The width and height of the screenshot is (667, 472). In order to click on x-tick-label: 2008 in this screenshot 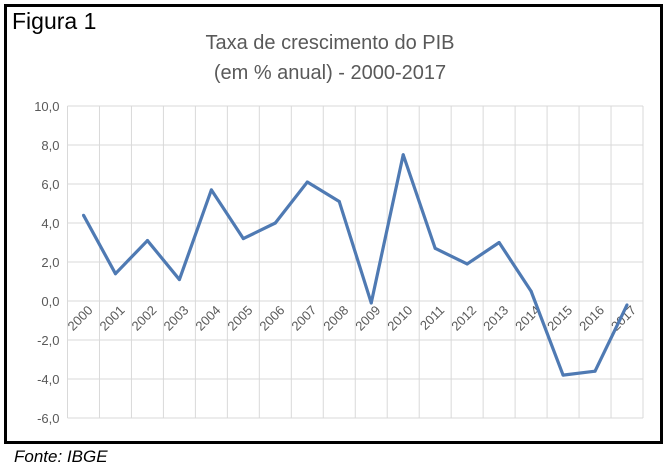, I will do `click(335, 318)`.